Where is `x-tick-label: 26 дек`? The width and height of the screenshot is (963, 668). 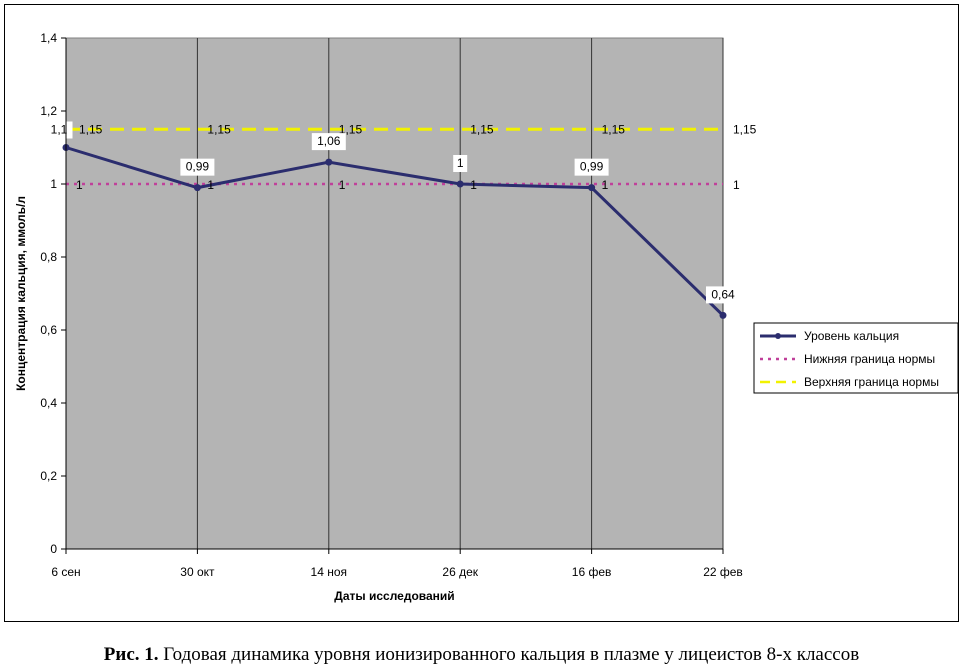
x-tick-label: 26 дек is located at coordinates (460, 572).